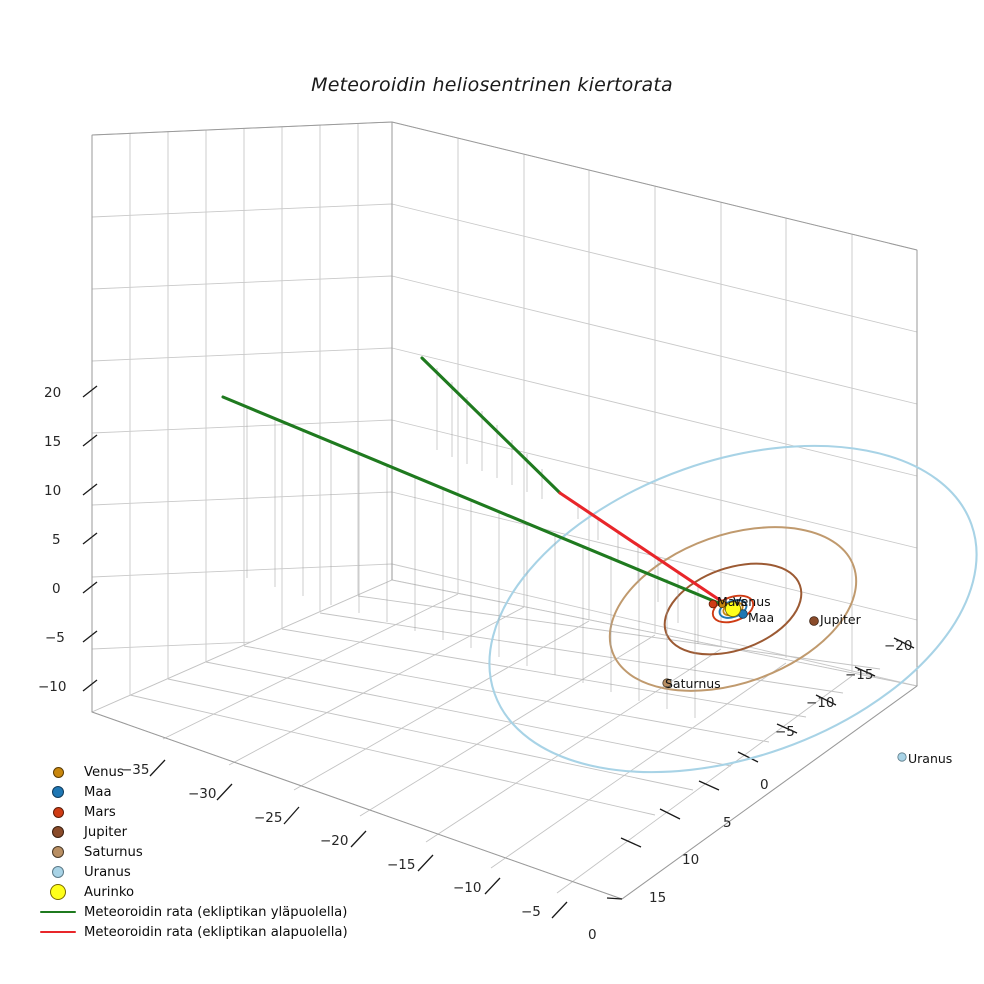  What do you see at coordinates (492, 85) in the screenshot?
I see `page-title: Meteoroidin heliosentrinen kiertorata` at bounding box center [492, 85].